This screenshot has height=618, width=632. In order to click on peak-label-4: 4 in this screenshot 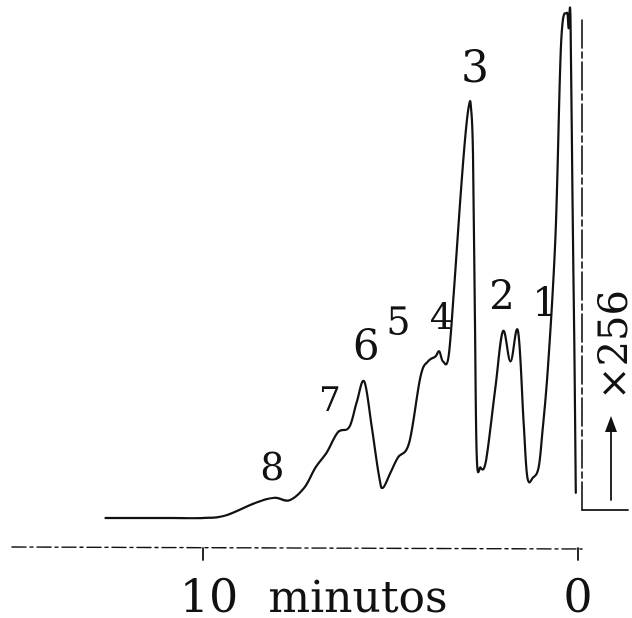, I will do `click(441, 317)`.